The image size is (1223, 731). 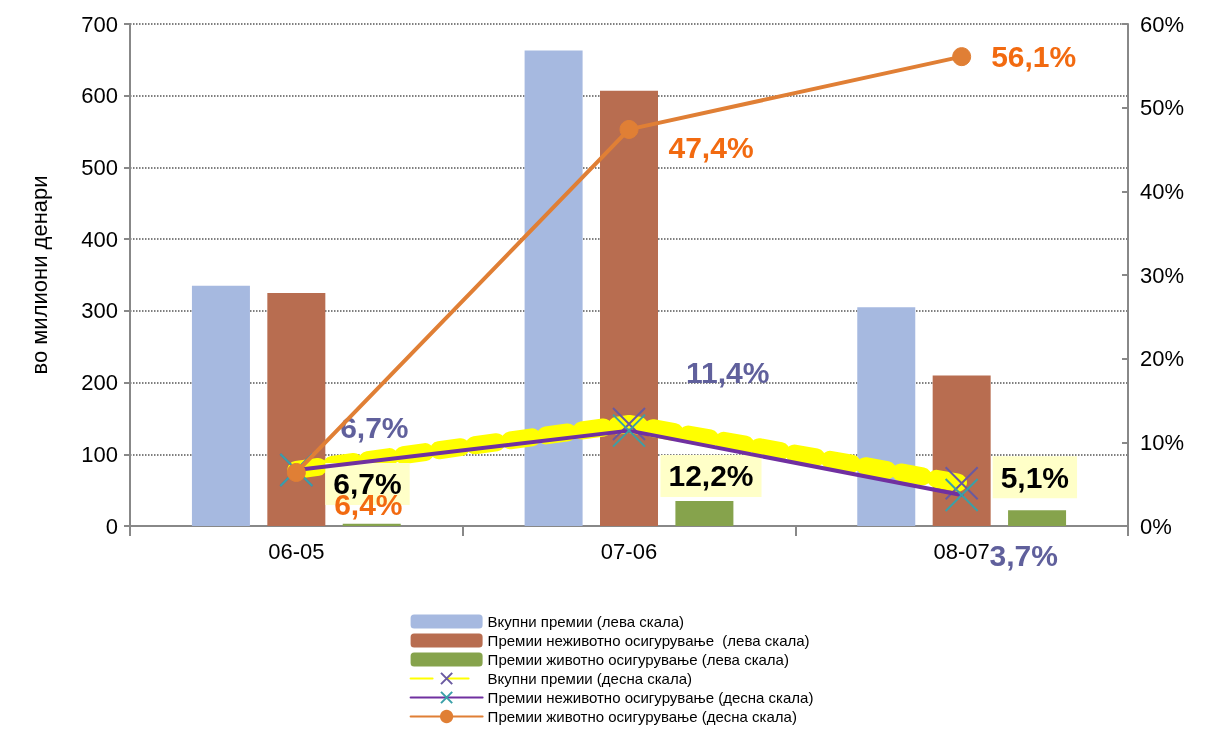 What do you see at coordinates (642, 716) in the screenshot?
I see `legend-label: Премии животно осигурување (десна скала)` at bounding box center [642, 716].